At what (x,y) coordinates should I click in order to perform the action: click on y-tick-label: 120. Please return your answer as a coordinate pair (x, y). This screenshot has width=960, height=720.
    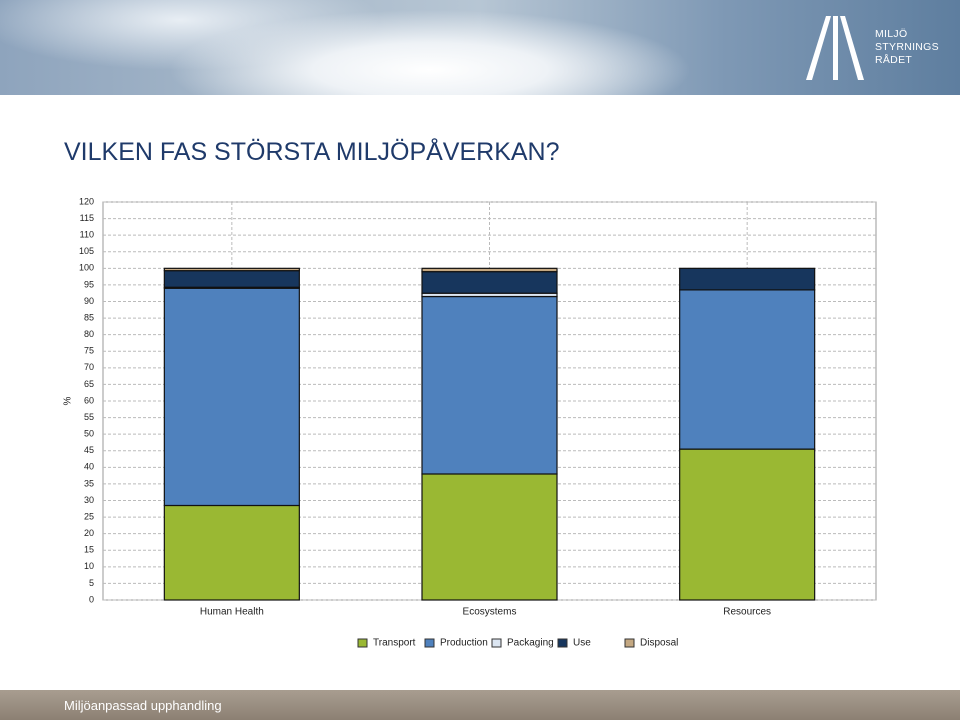
    Looking at the image, I should click on (86, 201).